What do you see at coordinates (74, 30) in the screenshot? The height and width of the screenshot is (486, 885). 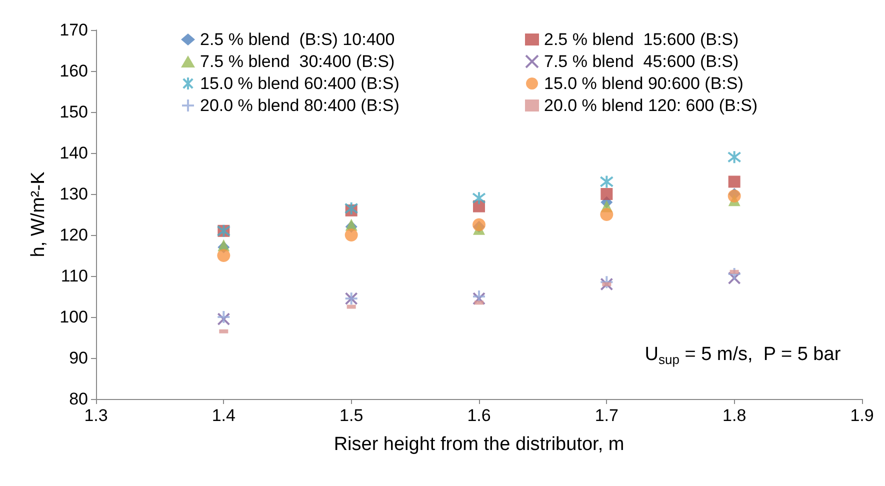 I see `y-tick-label: 170` at bounding box center [74, 30].